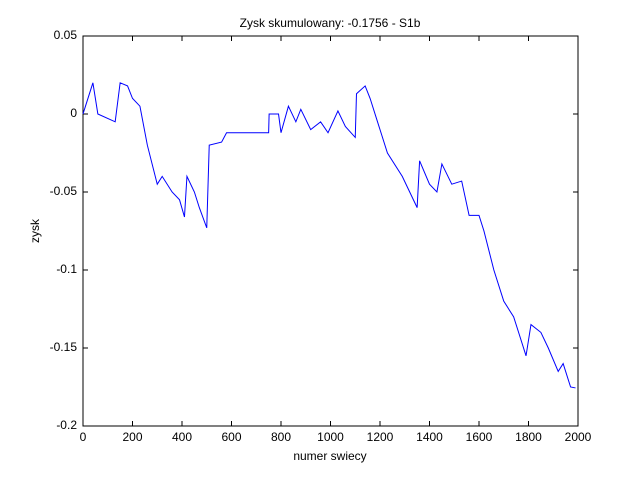  Describe the element at coordinates (182, 437) in the screenshot. I see `x-tick-label: 400` at that location.